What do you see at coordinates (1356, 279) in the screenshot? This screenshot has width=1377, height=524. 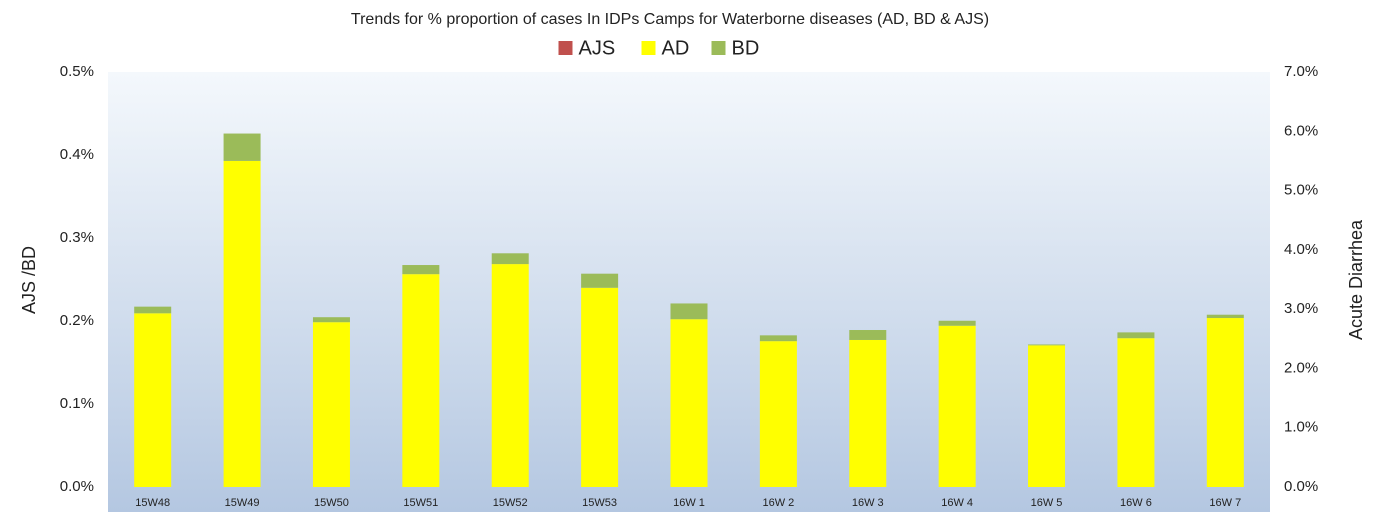 I see `y2-axis-label: Acute Diarrhea` at bounding box center [1356, 279].